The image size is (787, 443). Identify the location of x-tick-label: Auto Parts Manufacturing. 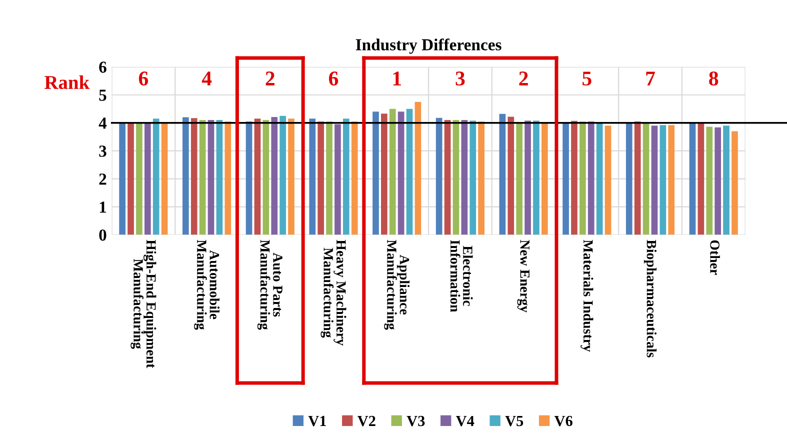
(269, 285).